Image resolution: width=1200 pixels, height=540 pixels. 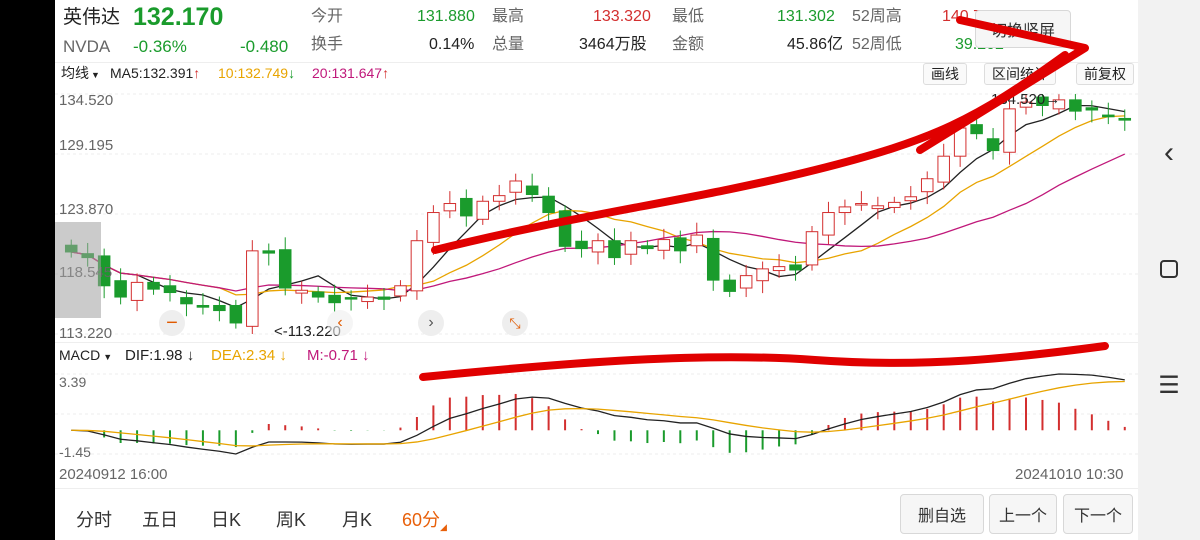 What do you see at coordinates (253, 73) in the screenshot?
I see `ma10-label: 10:132.749` at bounding box center [253, 73].